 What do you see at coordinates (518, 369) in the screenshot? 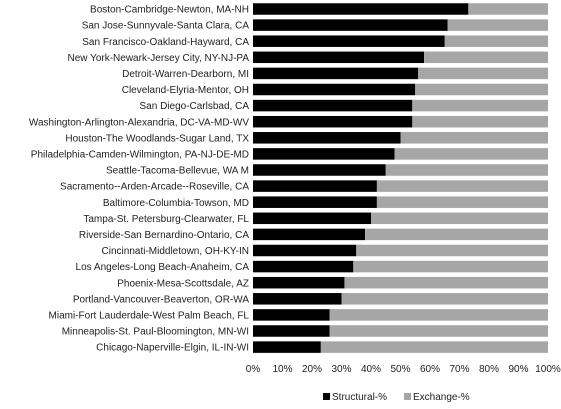
I see `x-tick-label: 90%` at bounding box center [518, 369].